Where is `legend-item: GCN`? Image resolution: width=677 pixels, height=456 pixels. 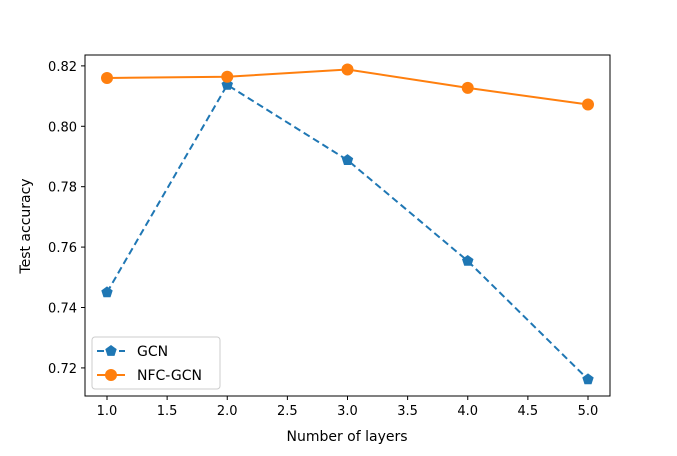 legend-item: GCN is located at coordinates (132, 352).